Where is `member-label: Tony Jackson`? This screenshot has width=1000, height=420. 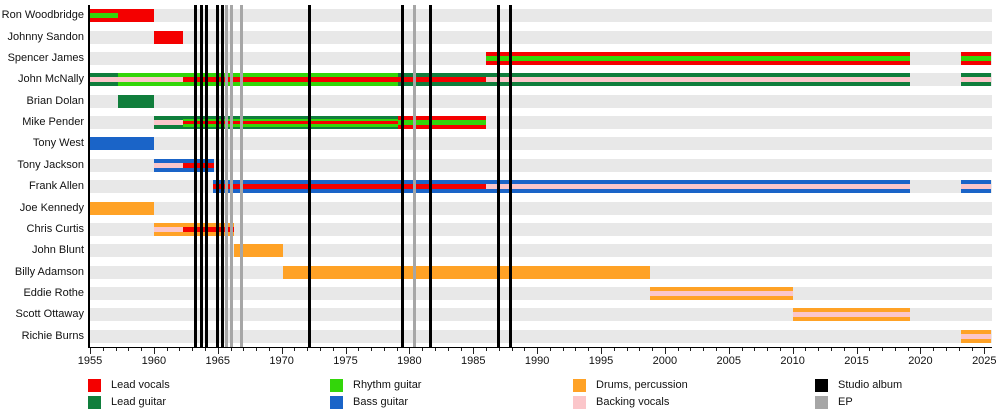
member-label: Tony Jackson is located at coordinates (50, 164).